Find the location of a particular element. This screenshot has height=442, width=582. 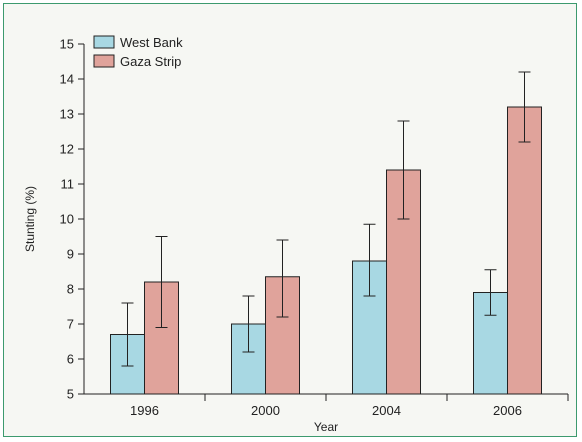

bar-2006-gaza-strip is located at coordinates (524, 250).